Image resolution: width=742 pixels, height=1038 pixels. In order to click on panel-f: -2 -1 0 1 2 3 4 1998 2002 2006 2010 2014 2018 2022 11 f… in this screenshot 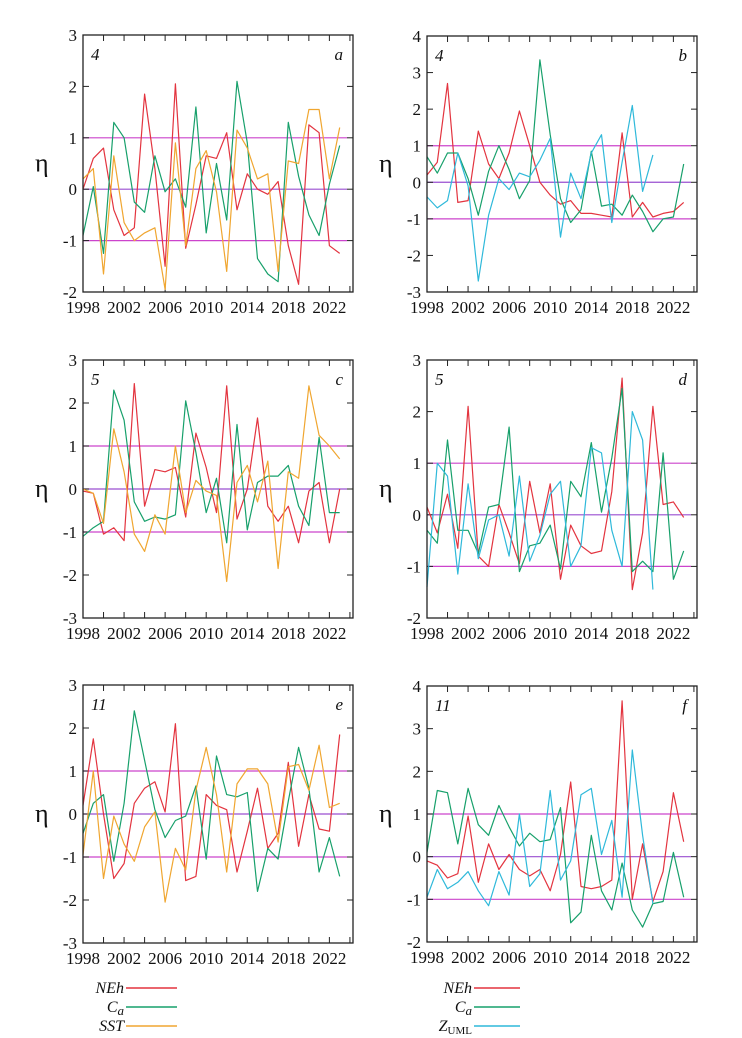, I will do `click(538, 822)`.